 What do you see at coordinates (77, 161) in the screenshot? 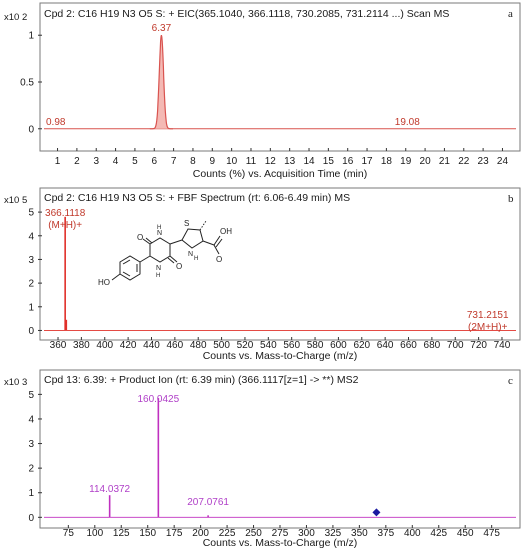
I see `x-tick-label: 2` at bounding box center [77, 161].